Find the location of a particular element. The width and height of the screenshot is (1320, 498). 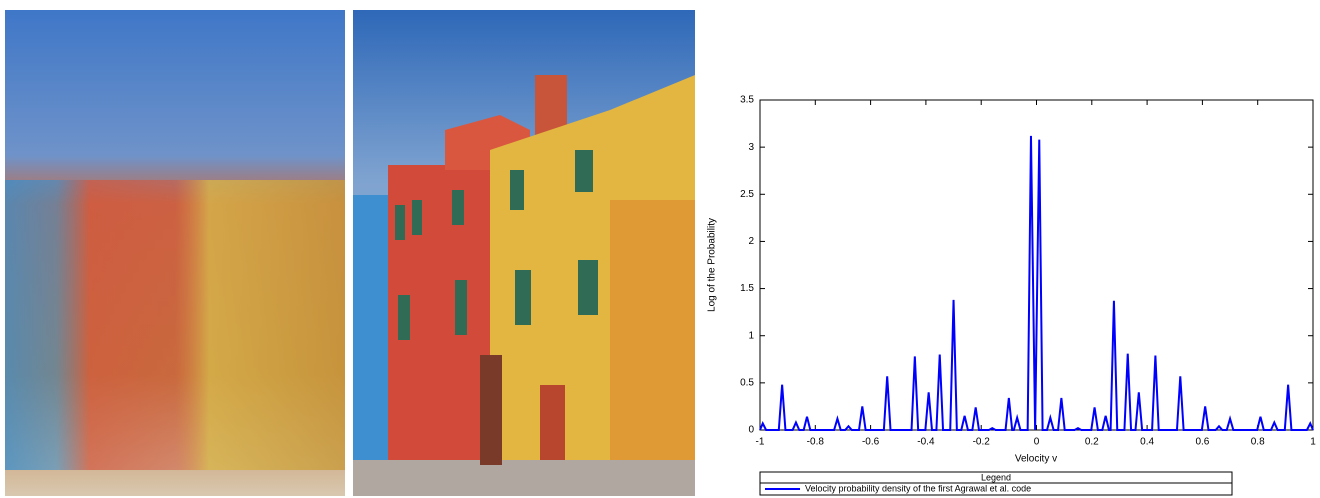

x-tick-label: 0.2 is located at coordinates (1092, 442).